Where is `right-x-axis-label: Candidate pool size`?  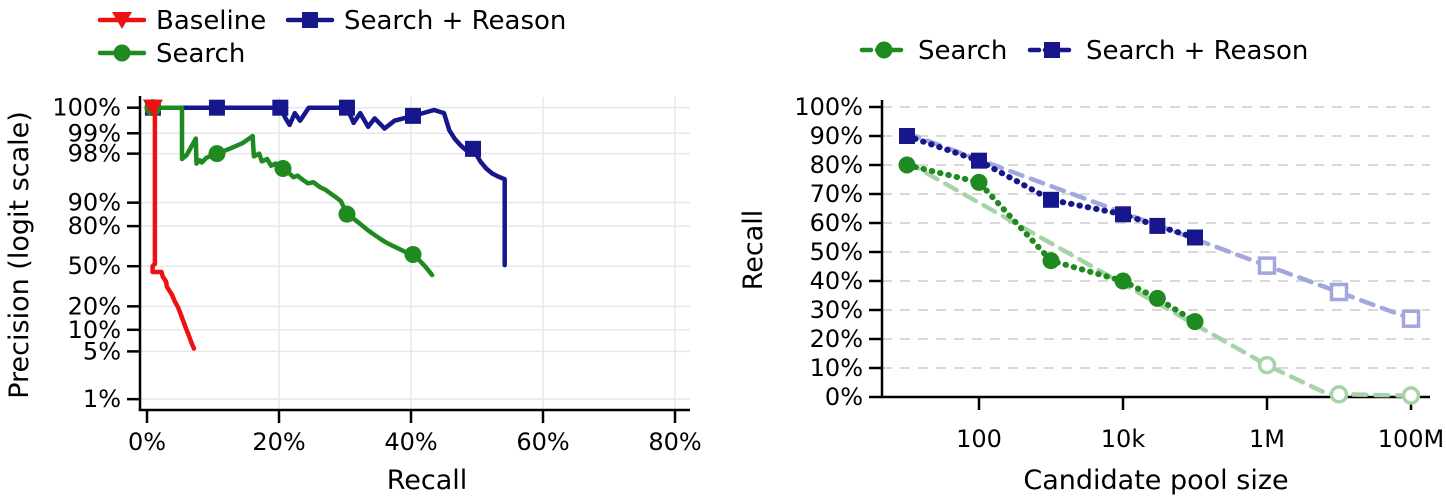 right-x-axis-label: Candidate pool size is located at coordinates (1155, 480).